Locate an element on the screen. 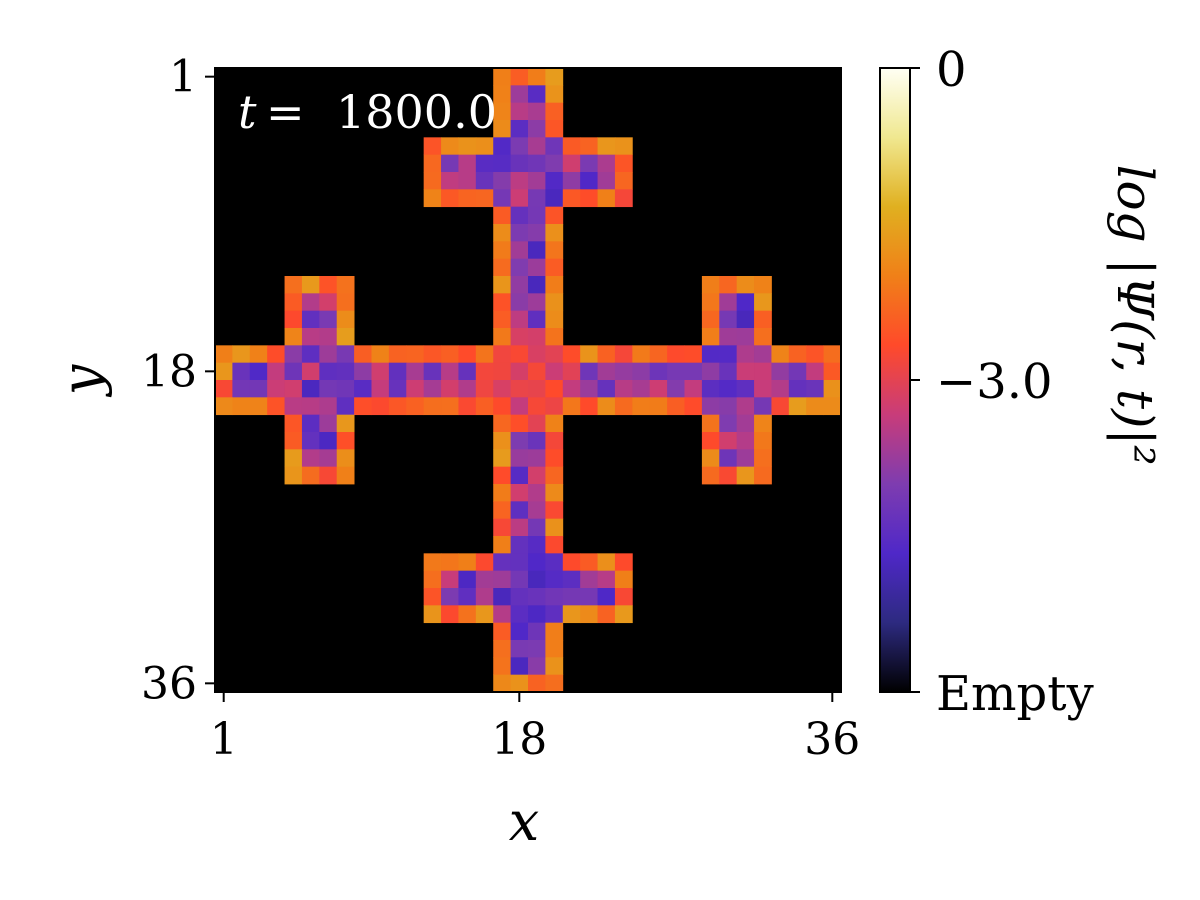 This screenshot has width=1200, height=900. colorbar-tick-label: 0 is located at coordinates (951, 70).